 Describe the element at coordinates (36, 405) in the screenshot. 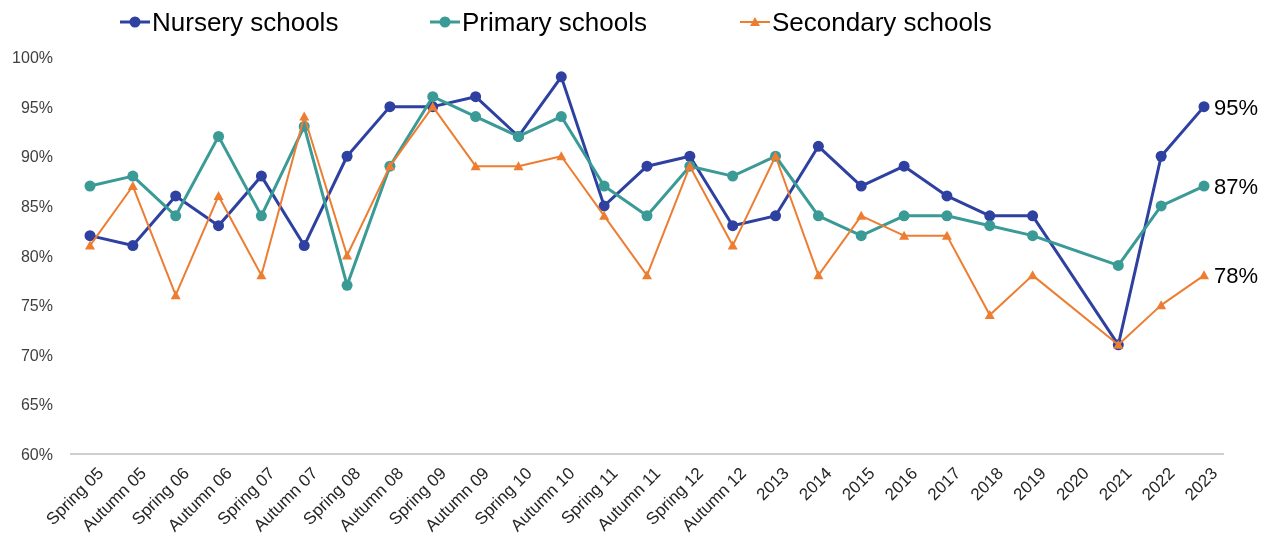

I see `y-tick-label: 65%` at that location.